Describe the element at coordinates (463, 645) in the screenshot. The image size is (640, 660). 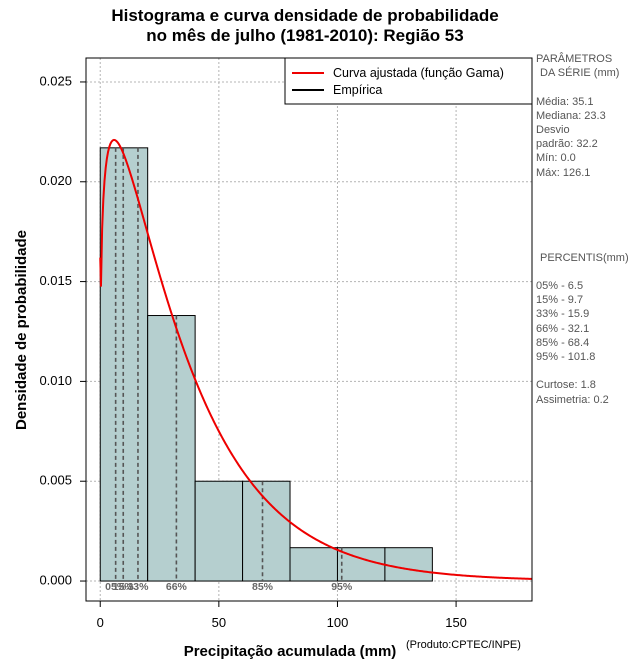
I see `credit-text: (Produto:CPTEC/INPE)` at that location.